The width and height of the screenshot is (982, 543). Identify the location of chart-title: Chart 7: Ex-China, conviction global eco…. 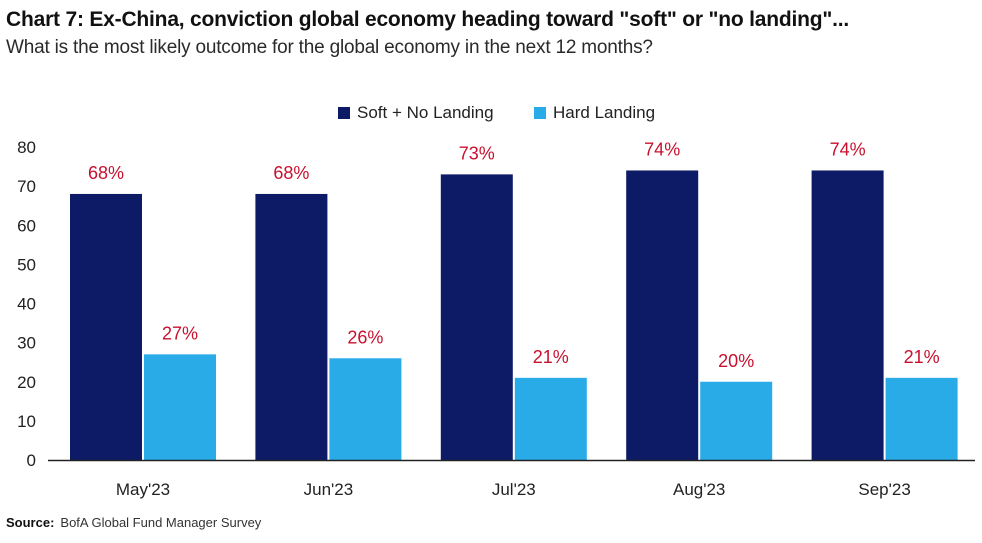
(428, 19).